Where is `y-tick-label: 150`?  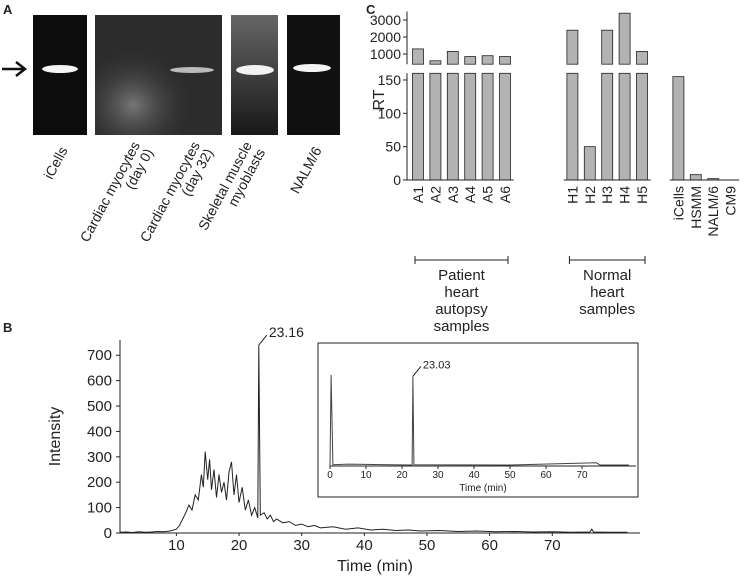 y-tick-label: 150 is located at coordinates (390, 80).